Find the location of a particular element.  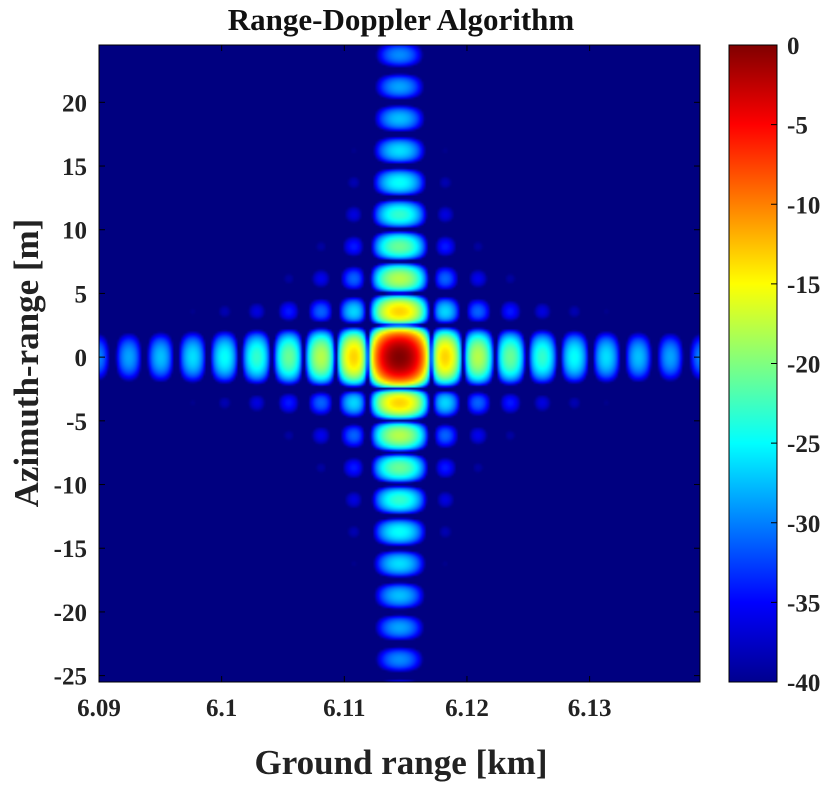

x-tick-label: 6.09 is located at coordinates (99, 708).